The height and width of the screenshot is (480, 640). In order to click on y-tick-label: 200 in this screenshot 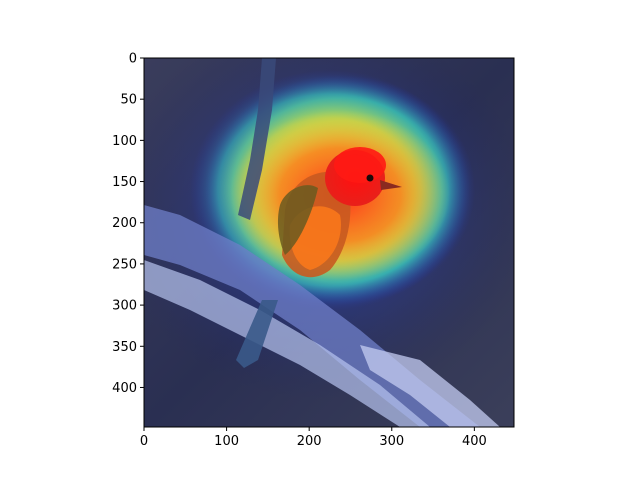, I will do `click(124, 223)`.